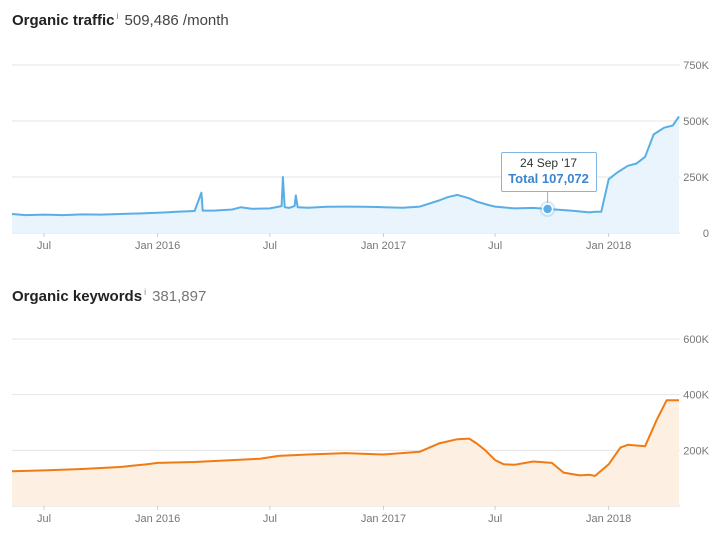  What do you see at coordinates (696, 66) in the screenshot?
I see `y-tick-label: 750K` at bounding box center [696, 66].